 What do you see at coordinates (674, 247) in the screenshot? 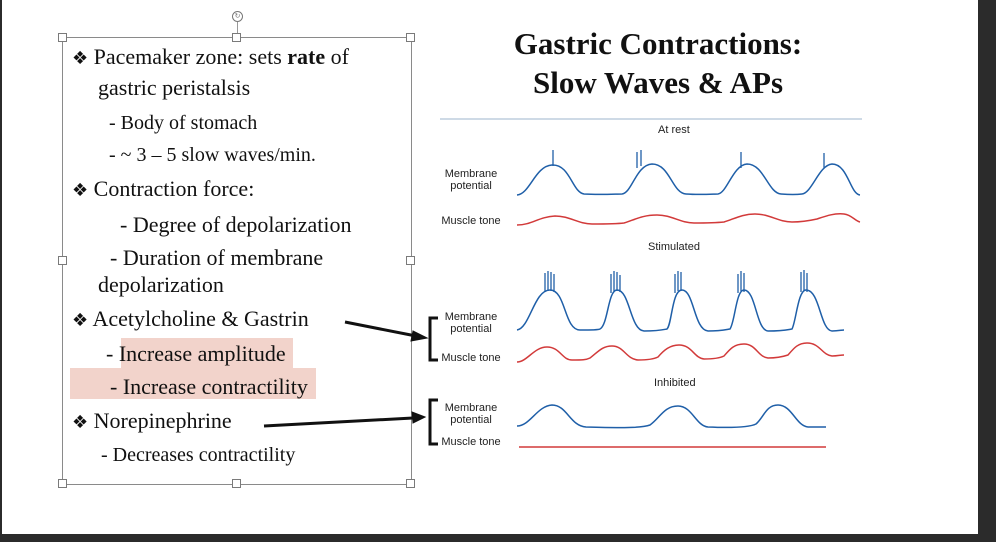
I see `section-stimulated: Stimulated` at bounding box center [674, 247].